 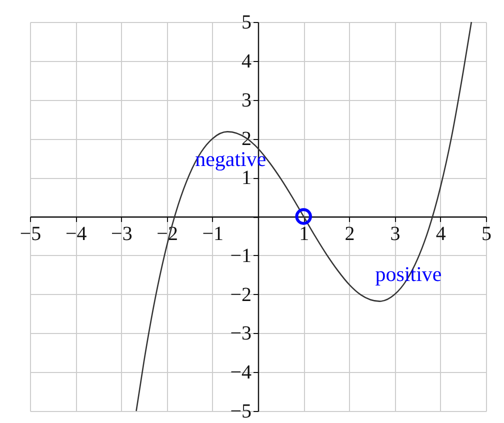 I want to click on y-tick-label: −4, so click(x=241, y=373).